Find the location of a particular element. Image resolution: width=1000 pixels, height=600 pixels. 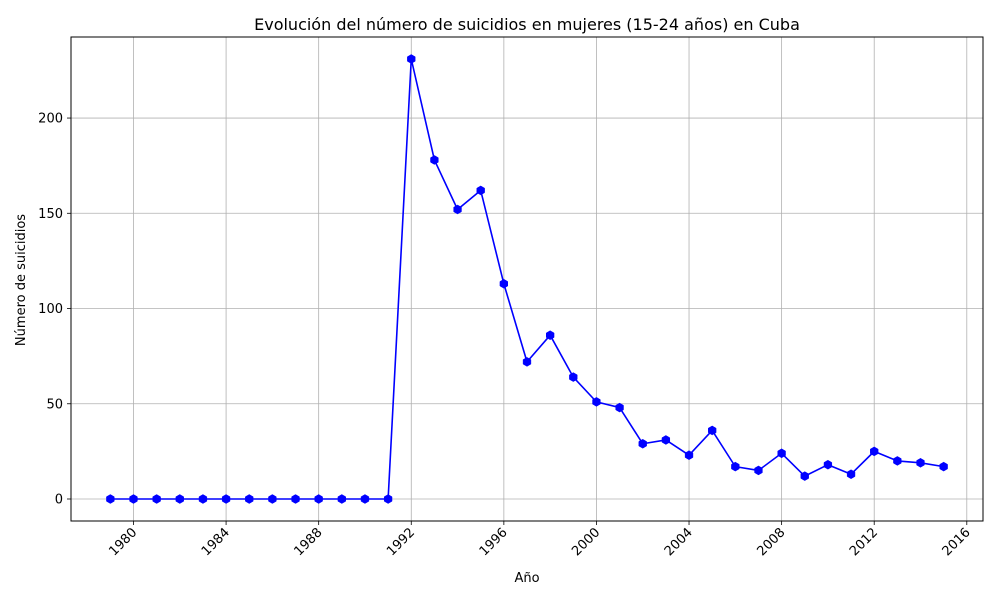

y-tick-label: 150 is located at coordinates (50, 214).